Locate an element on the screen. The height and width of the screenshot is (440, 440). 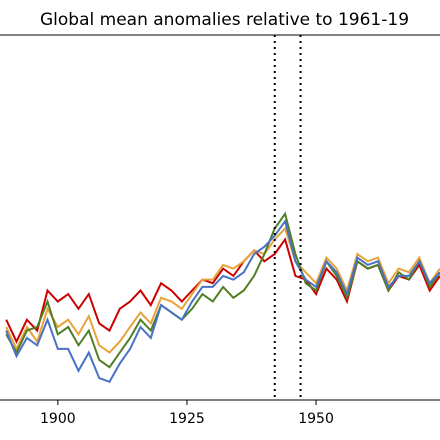
x-tick-label: 1925 is located at coordinates (187, 419).